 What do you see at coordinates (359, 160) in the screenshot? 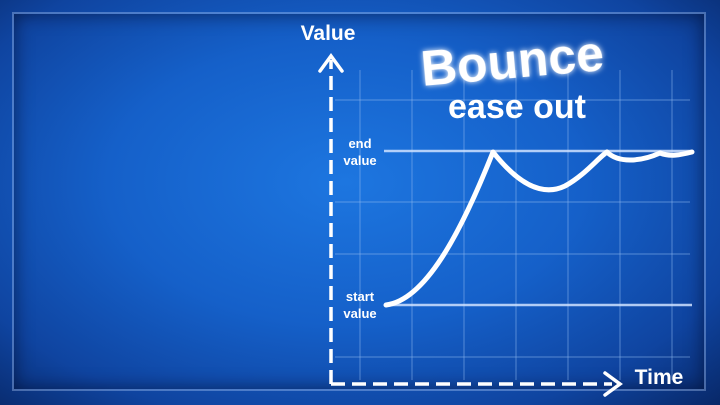
I see `end-value-label-line2: value` at bounding box center [359, 160].